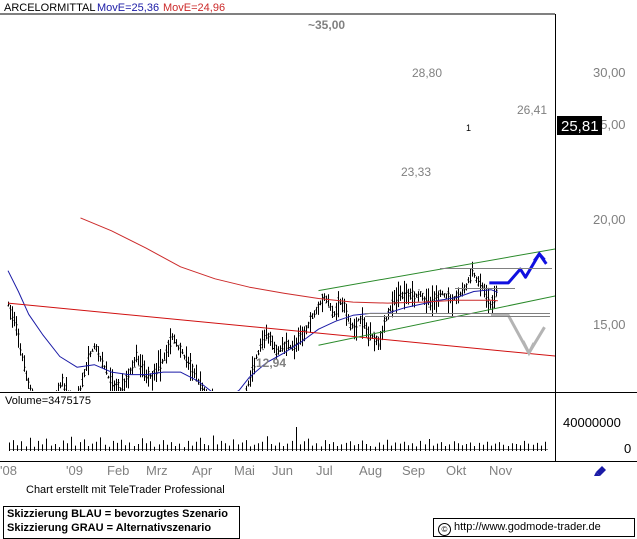 This screenshot has height=539, width=637. Describe the element at coordinates (413, 470) in the screenshot. I see `time-tick-label: Sep` at that location.